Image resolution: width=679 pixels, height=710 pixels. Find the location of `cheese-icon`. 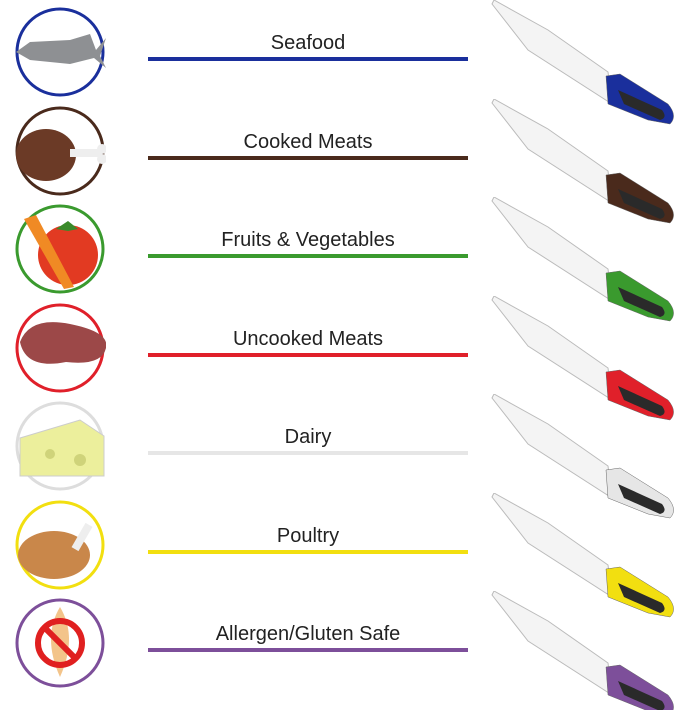

cheese-icon is located at coordinates (60, 446).